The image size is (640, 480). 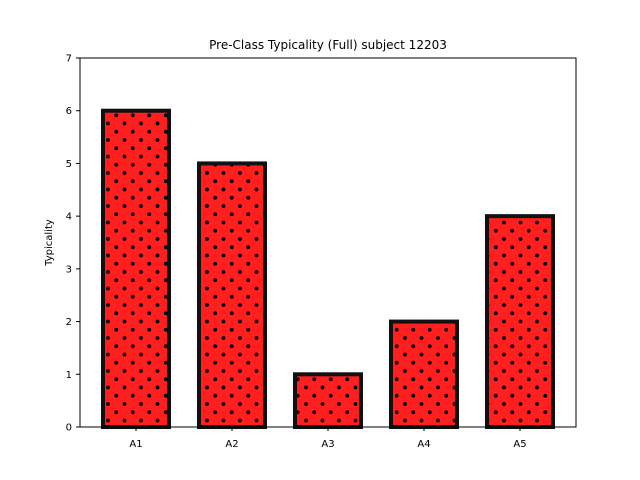 What do you see at coordinates (232, 295) in the screenshot?
I see `bar-hatch-a2` at bounding box center [232, 295].